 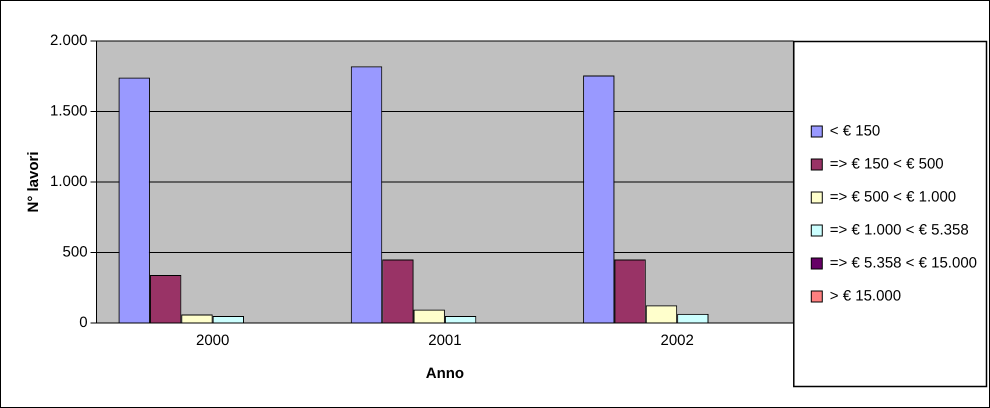 I want to click on y-tick-label: 0, so click(x=83, y=323).